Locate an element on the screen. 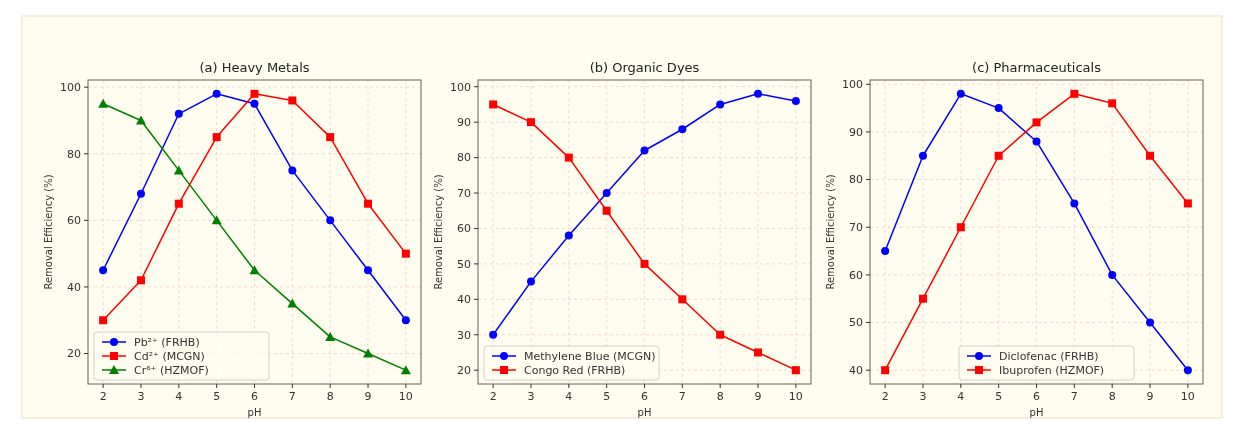 Image resolution: width=1237 pixels, height=434 pixels. chart-title: (c) Pharmaceuticals is located at coordinates (1037, 67).